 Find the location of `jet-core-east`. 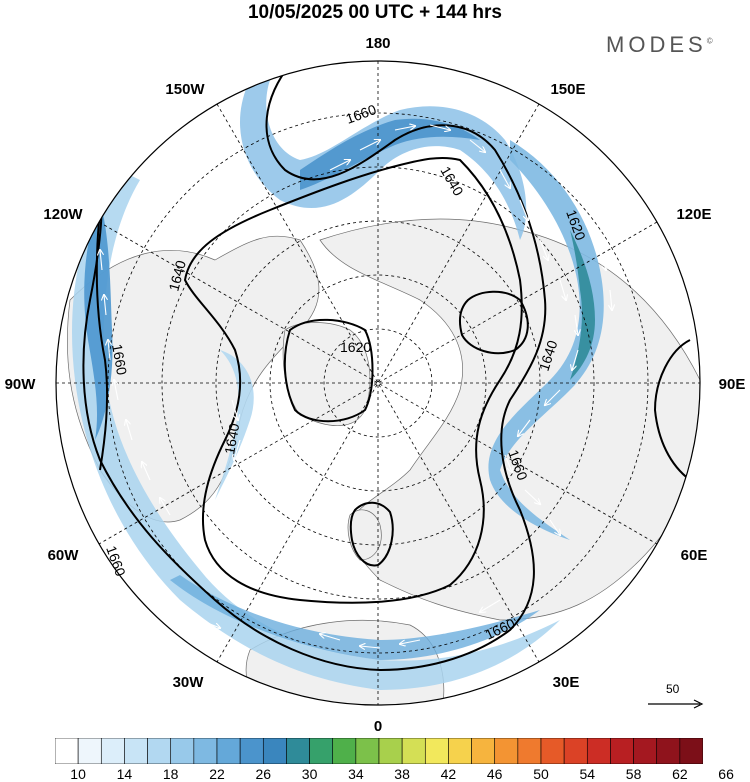

jet-core-east is located at coordinates (582, 305).